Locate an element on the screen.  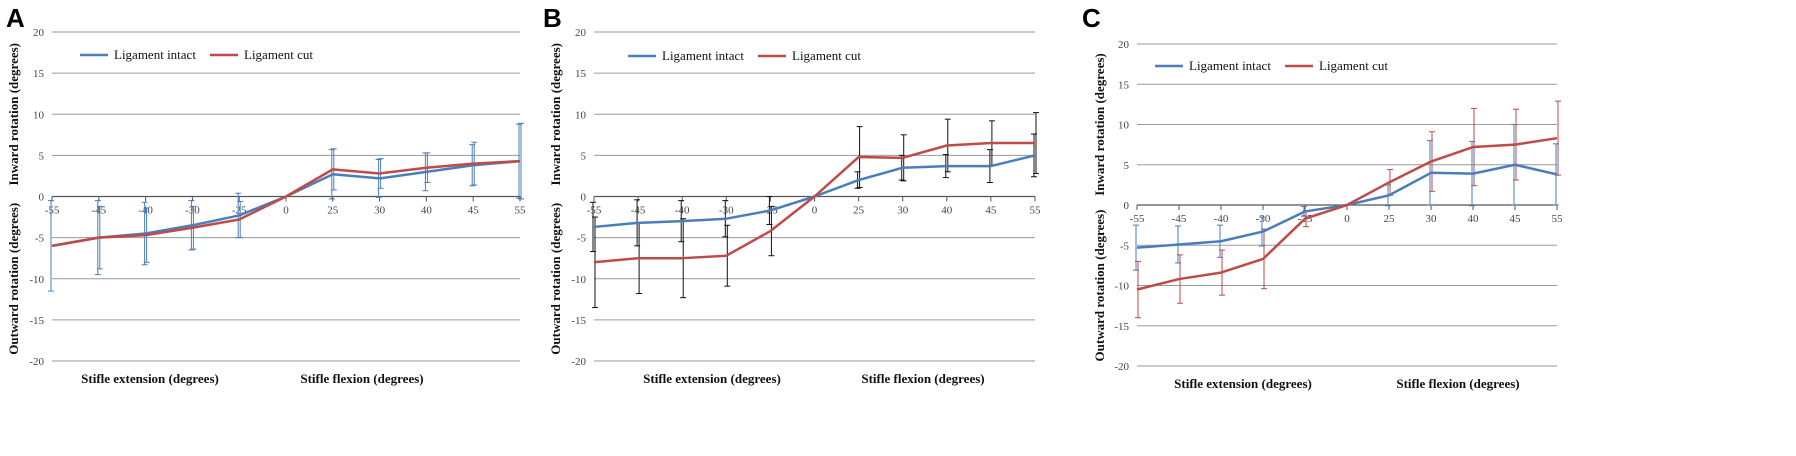
panel-label-c: C is located at coordinates (1091, 18).